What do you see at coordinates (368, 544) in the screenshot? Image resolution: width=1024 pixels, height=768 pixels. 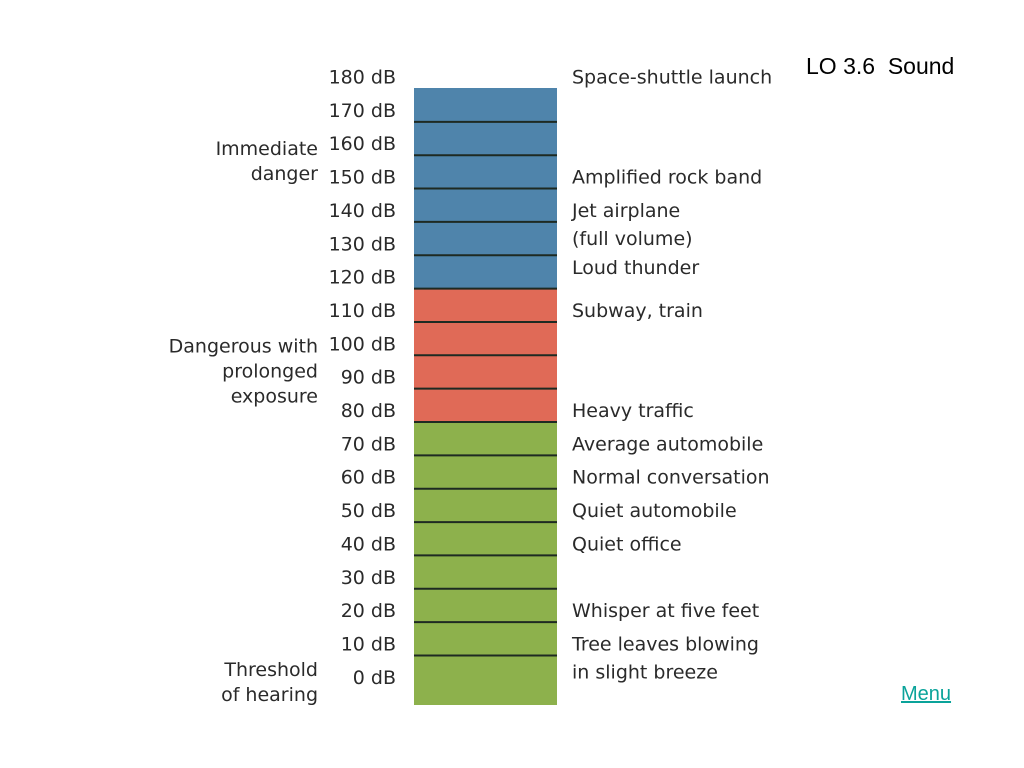 I see `level-label: 40 dB` at bounding box center [368, 544].